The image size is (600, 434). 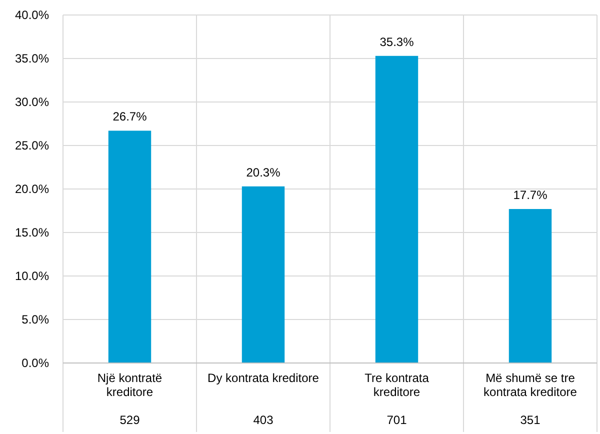 What do you see at coordinates (397, 41) in the screenshot?
I see `data-label: 35.3%` at bounding box center [397, 41].